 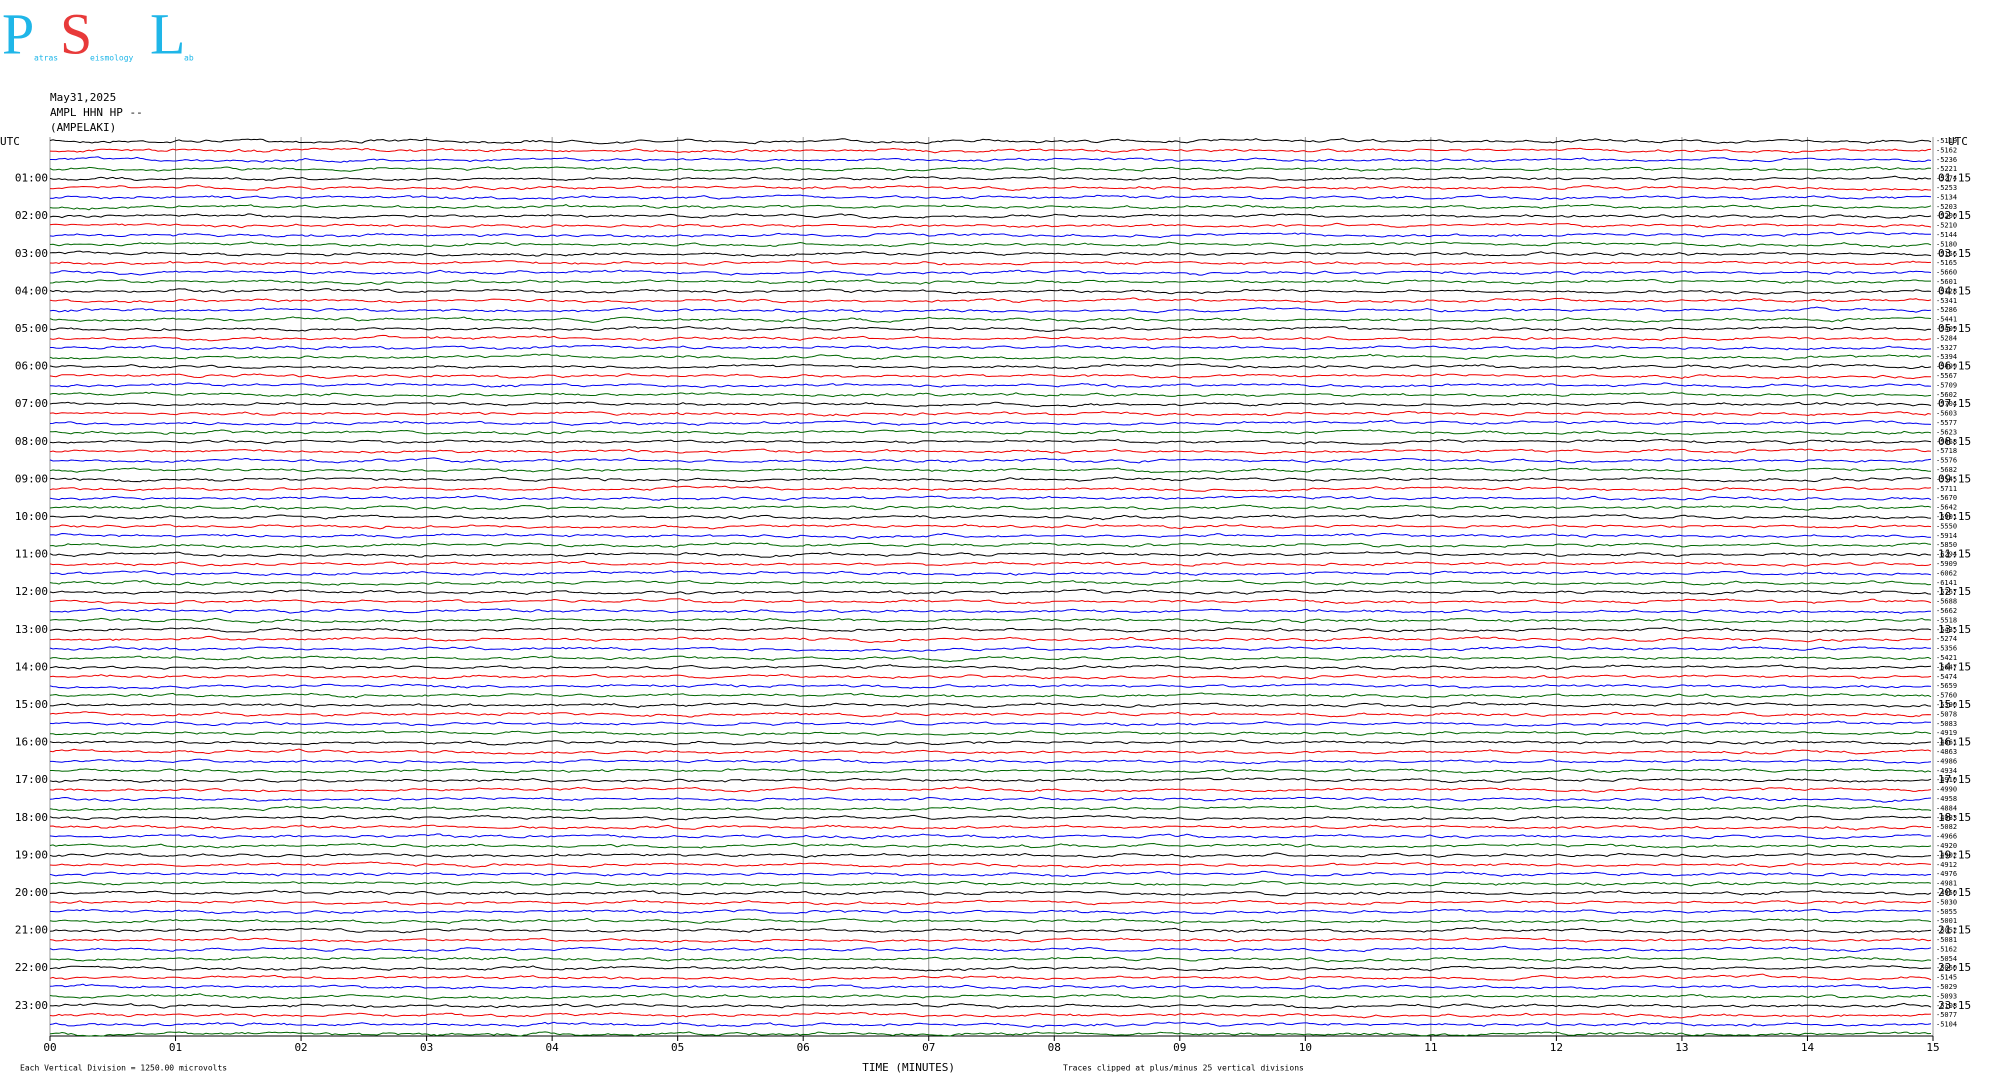 What do you see at coordinates (1946, 959) in the screenshot?
I see `trace-offset: -5054` at bounding box center [1946, 959].